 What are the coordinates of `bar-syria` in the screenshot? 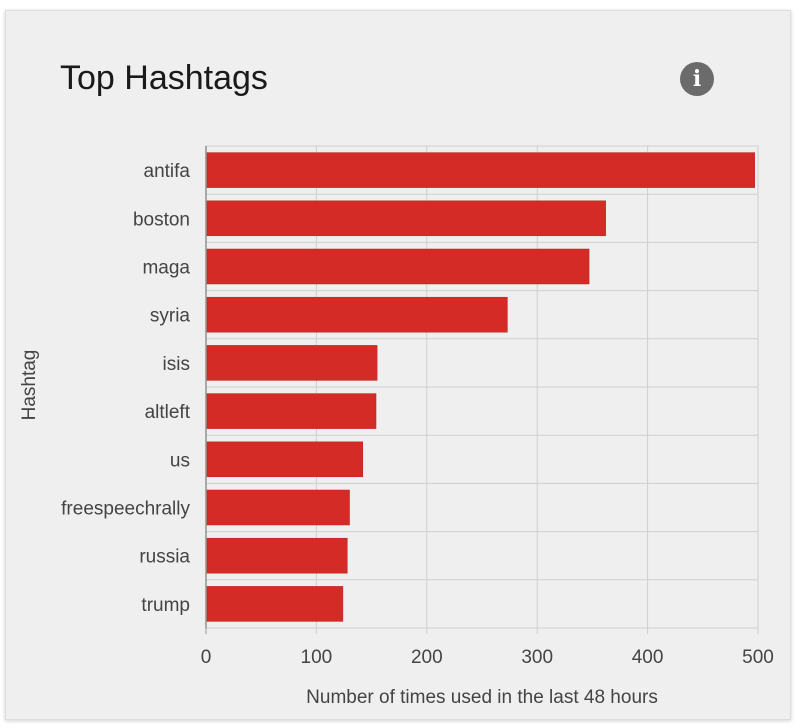 It's located at (357, 314).